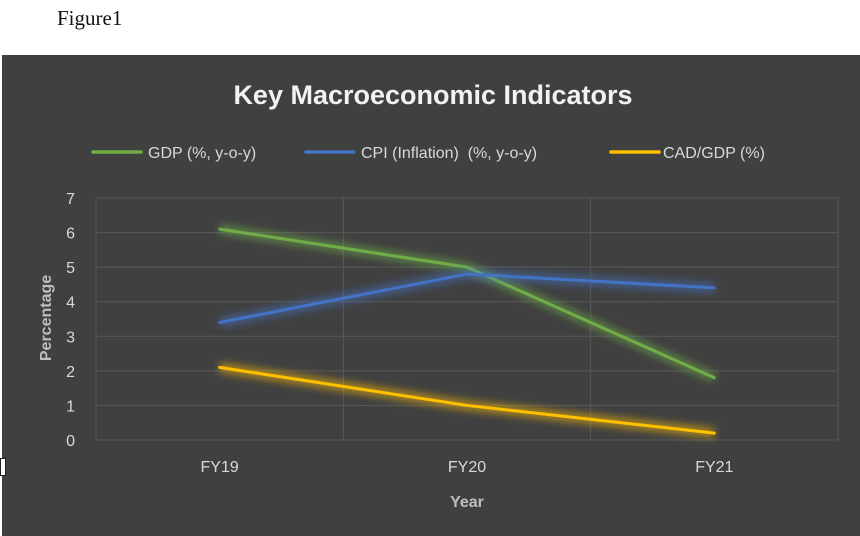 The image size is (860, 536). Describe the element at coordinates (70, 441) in the screenshot. I see `y-tick-label: 0` at that location.